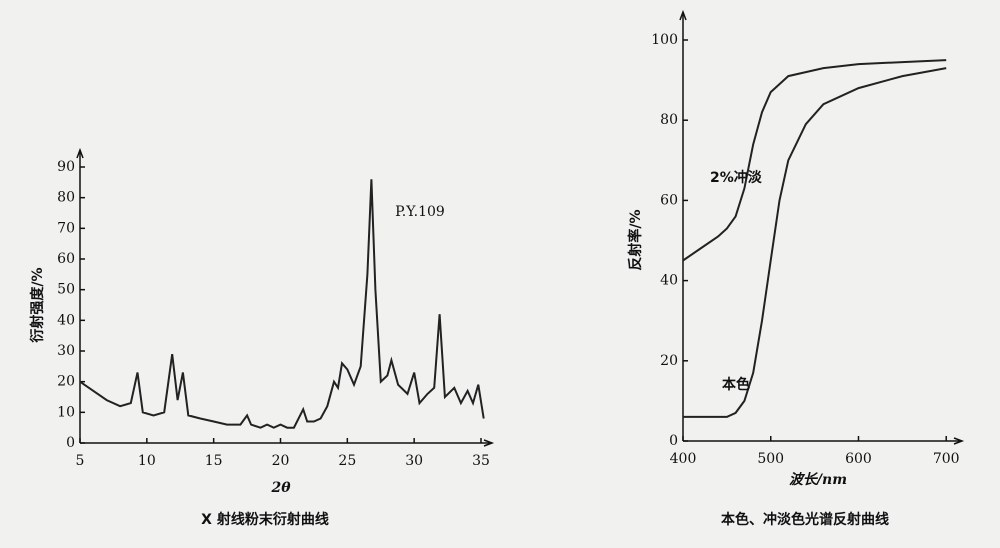 The image size is (1000, 548). I want to click on y-axis-label: 衍射强度/%, so click(37, 305).